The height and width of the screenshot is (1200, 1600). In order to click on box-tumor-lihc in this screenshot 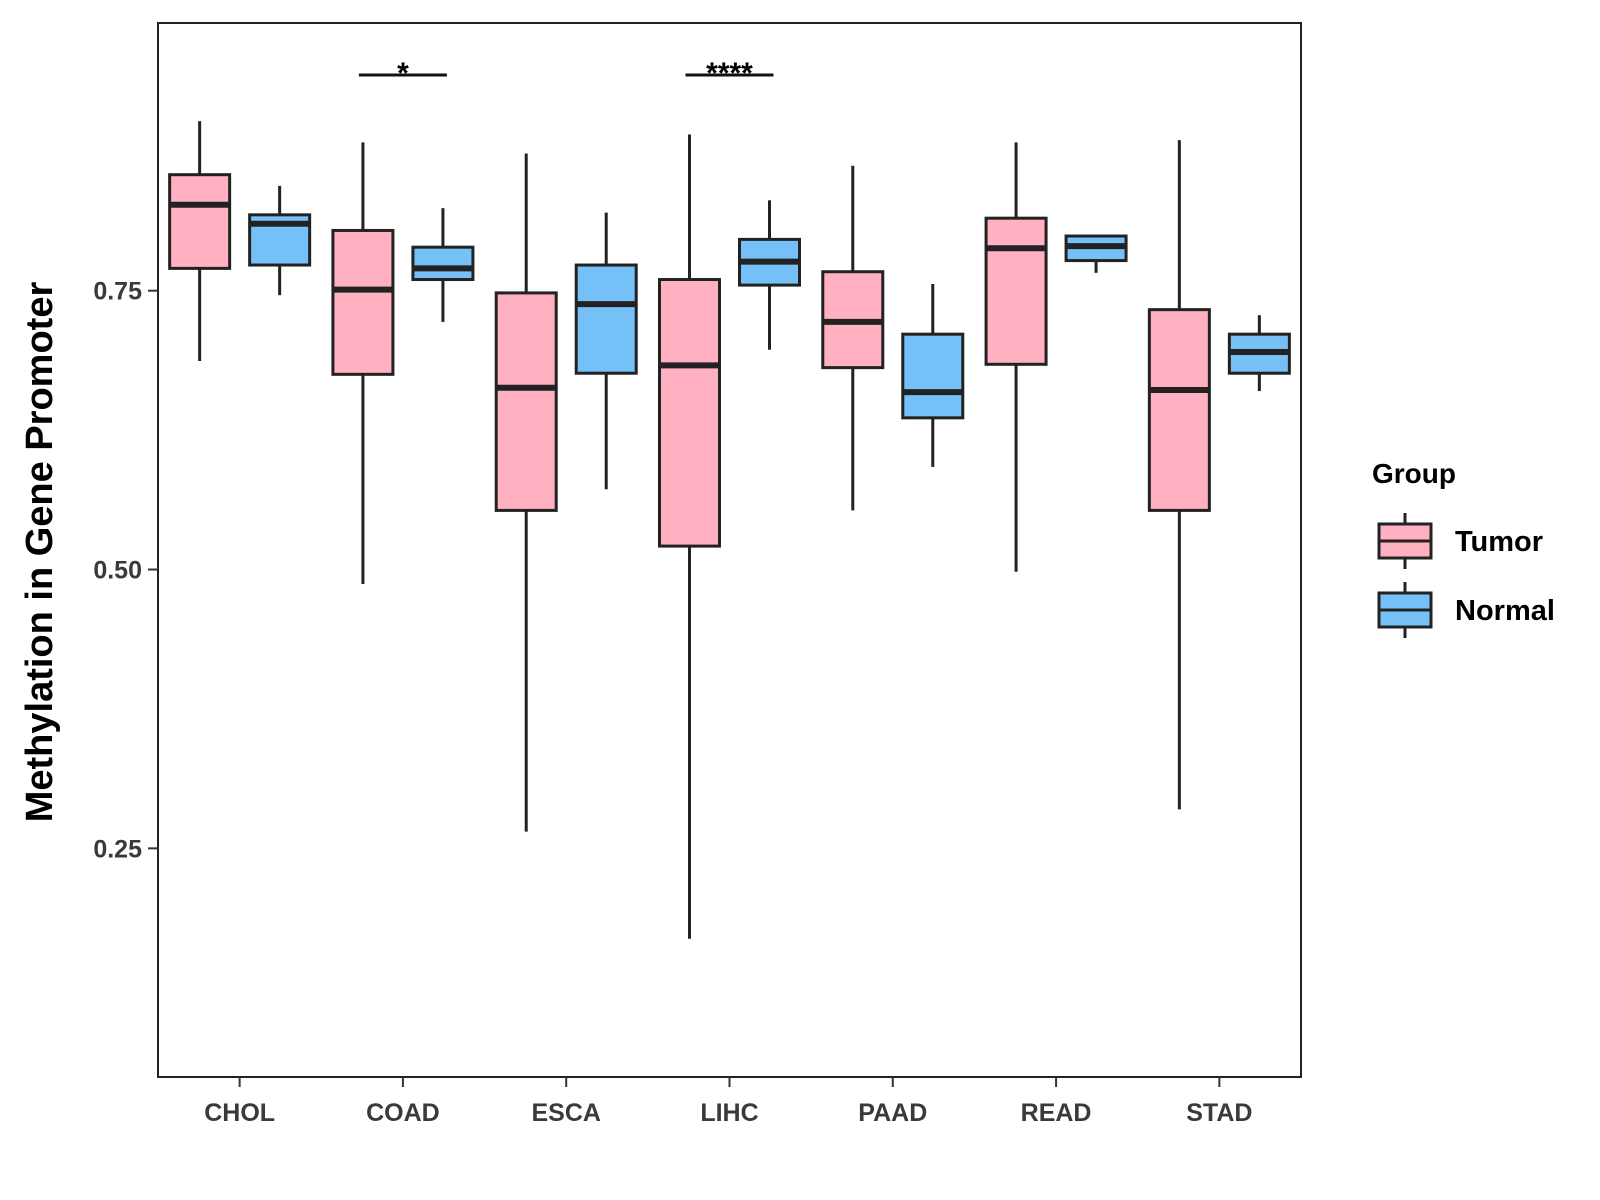, I will do `click(689, 536)`.